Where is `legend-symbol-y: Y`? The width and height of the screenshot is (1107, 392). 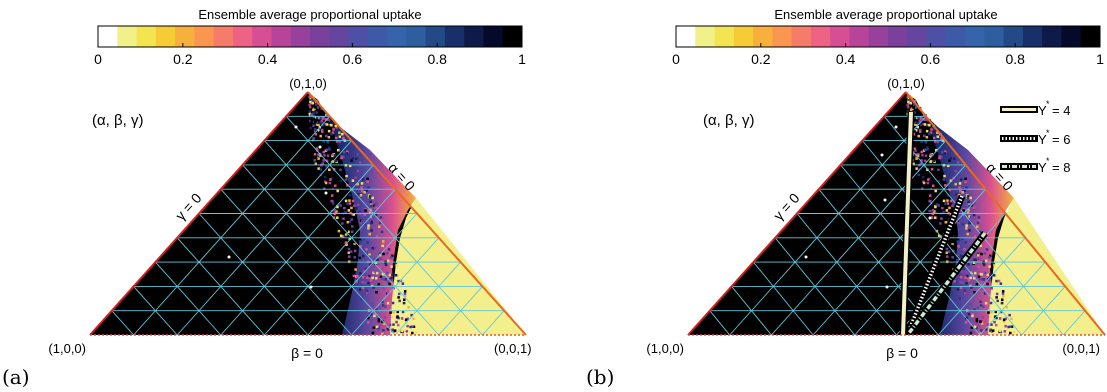 legend-symbol-y: Y is located at coordinates (1042, 139).